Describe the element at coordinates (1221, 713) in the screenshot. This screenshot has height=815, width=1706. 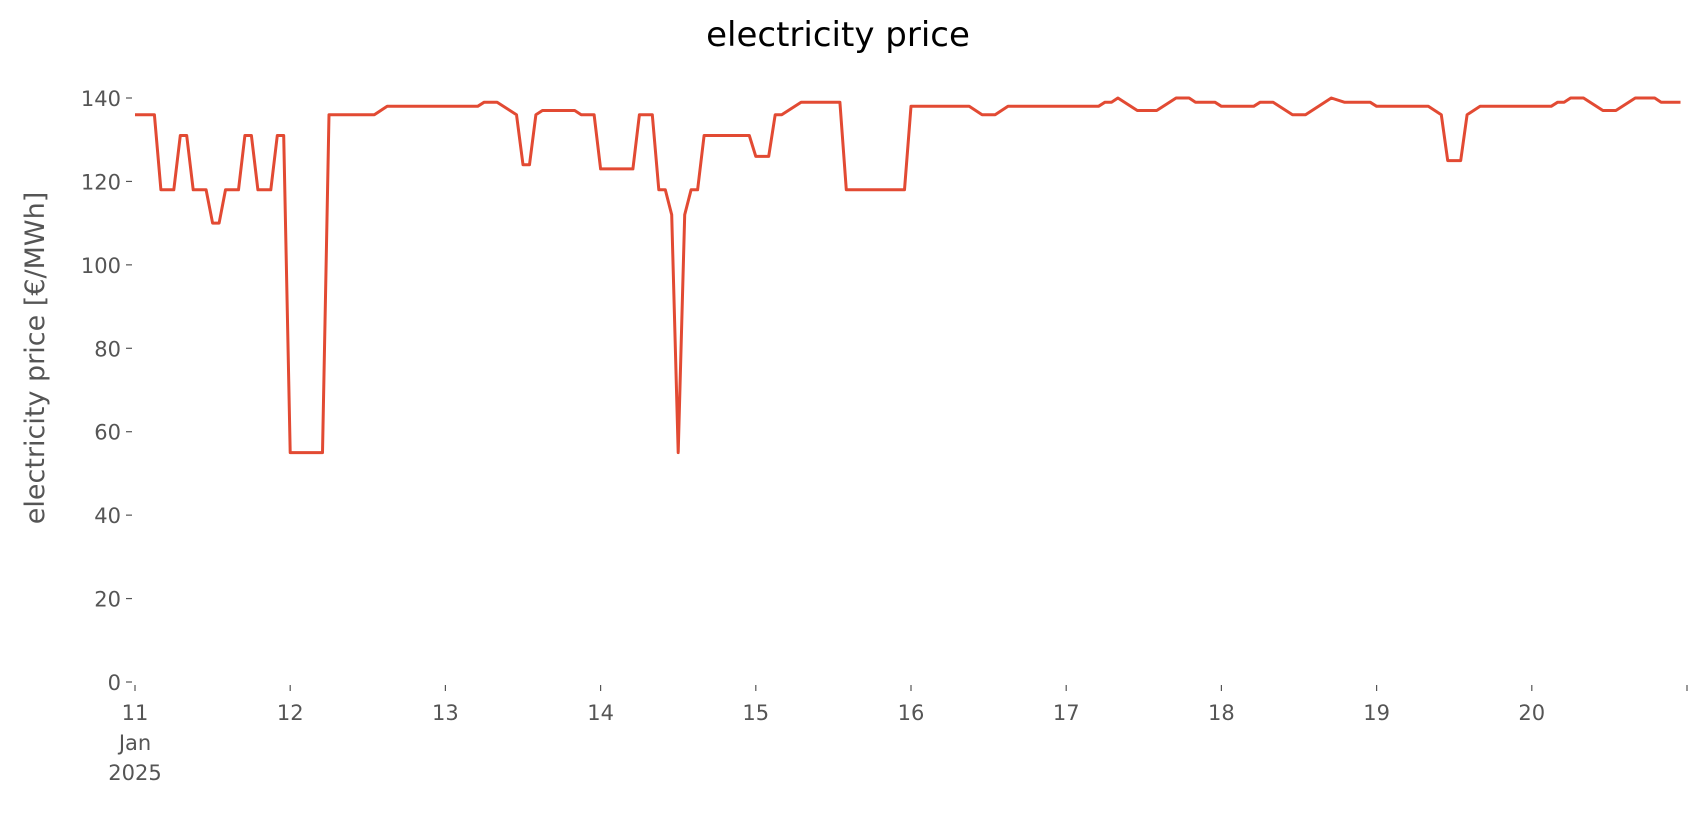
I see `x-tick-label: 18` at that location.